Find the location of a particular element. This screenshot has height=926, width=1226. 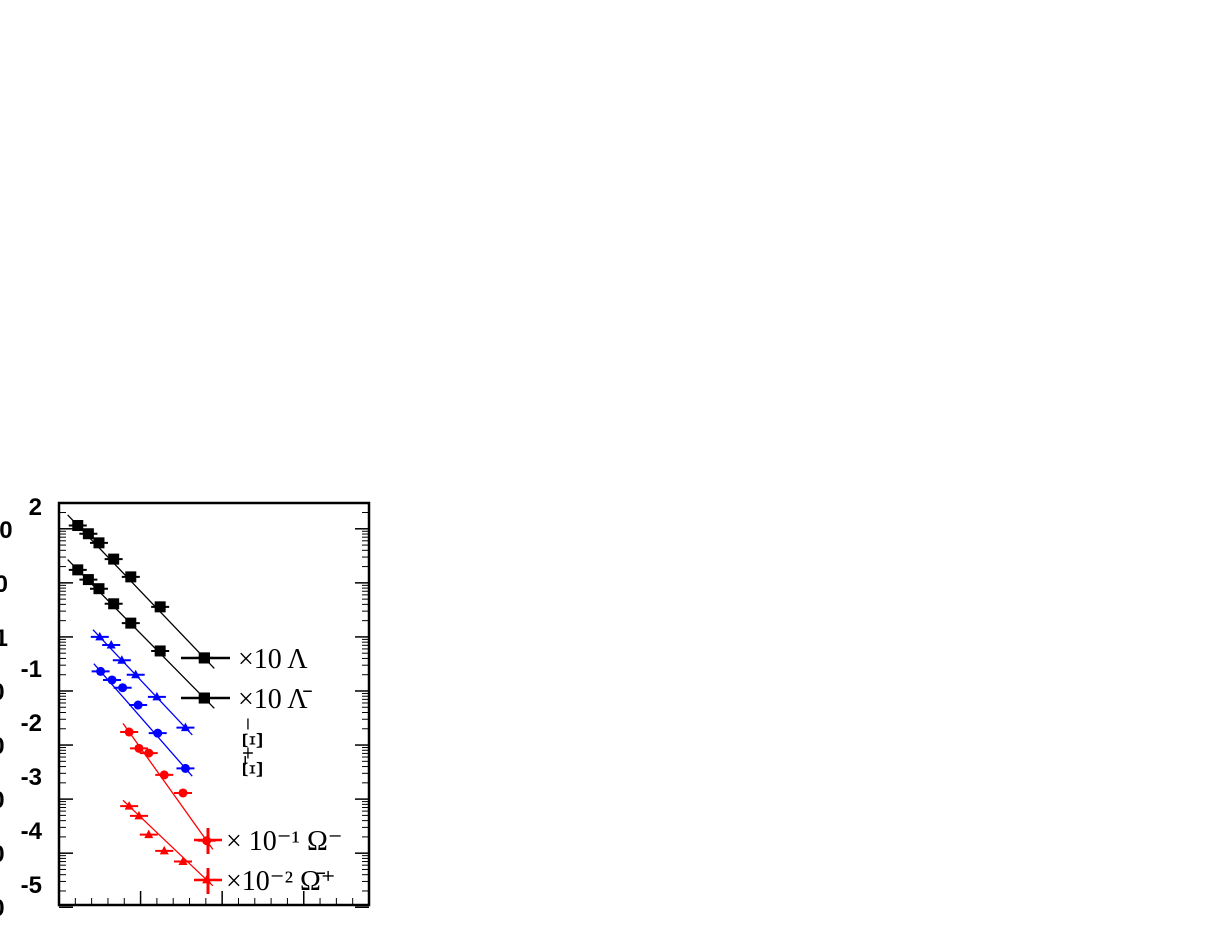

legend-label: × 10⁻¹ Ω⁻ is located at coordinates (284, 841).